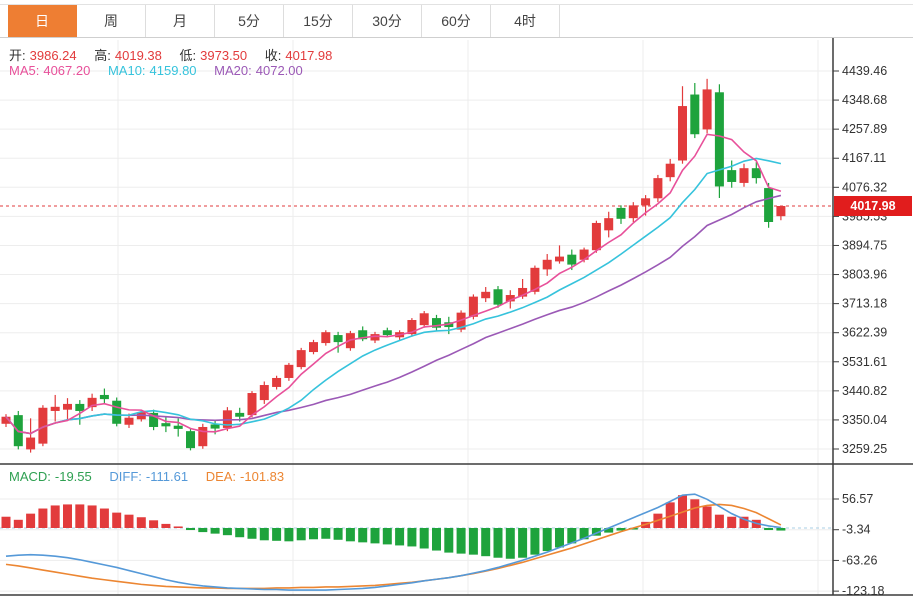 Image resolution: width=913 pixels, height=601 pixels. I want to click on main-axis-label: 4439.46, so click(864, 71).